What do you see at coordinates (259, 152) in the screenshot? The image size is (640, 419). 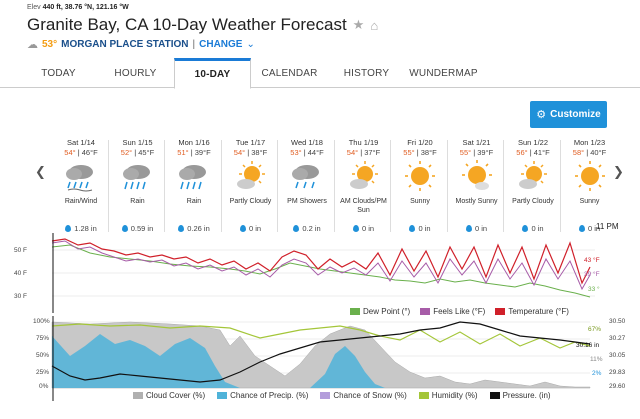 I see `day-low: 38°F` at bounding box center [259, 152].